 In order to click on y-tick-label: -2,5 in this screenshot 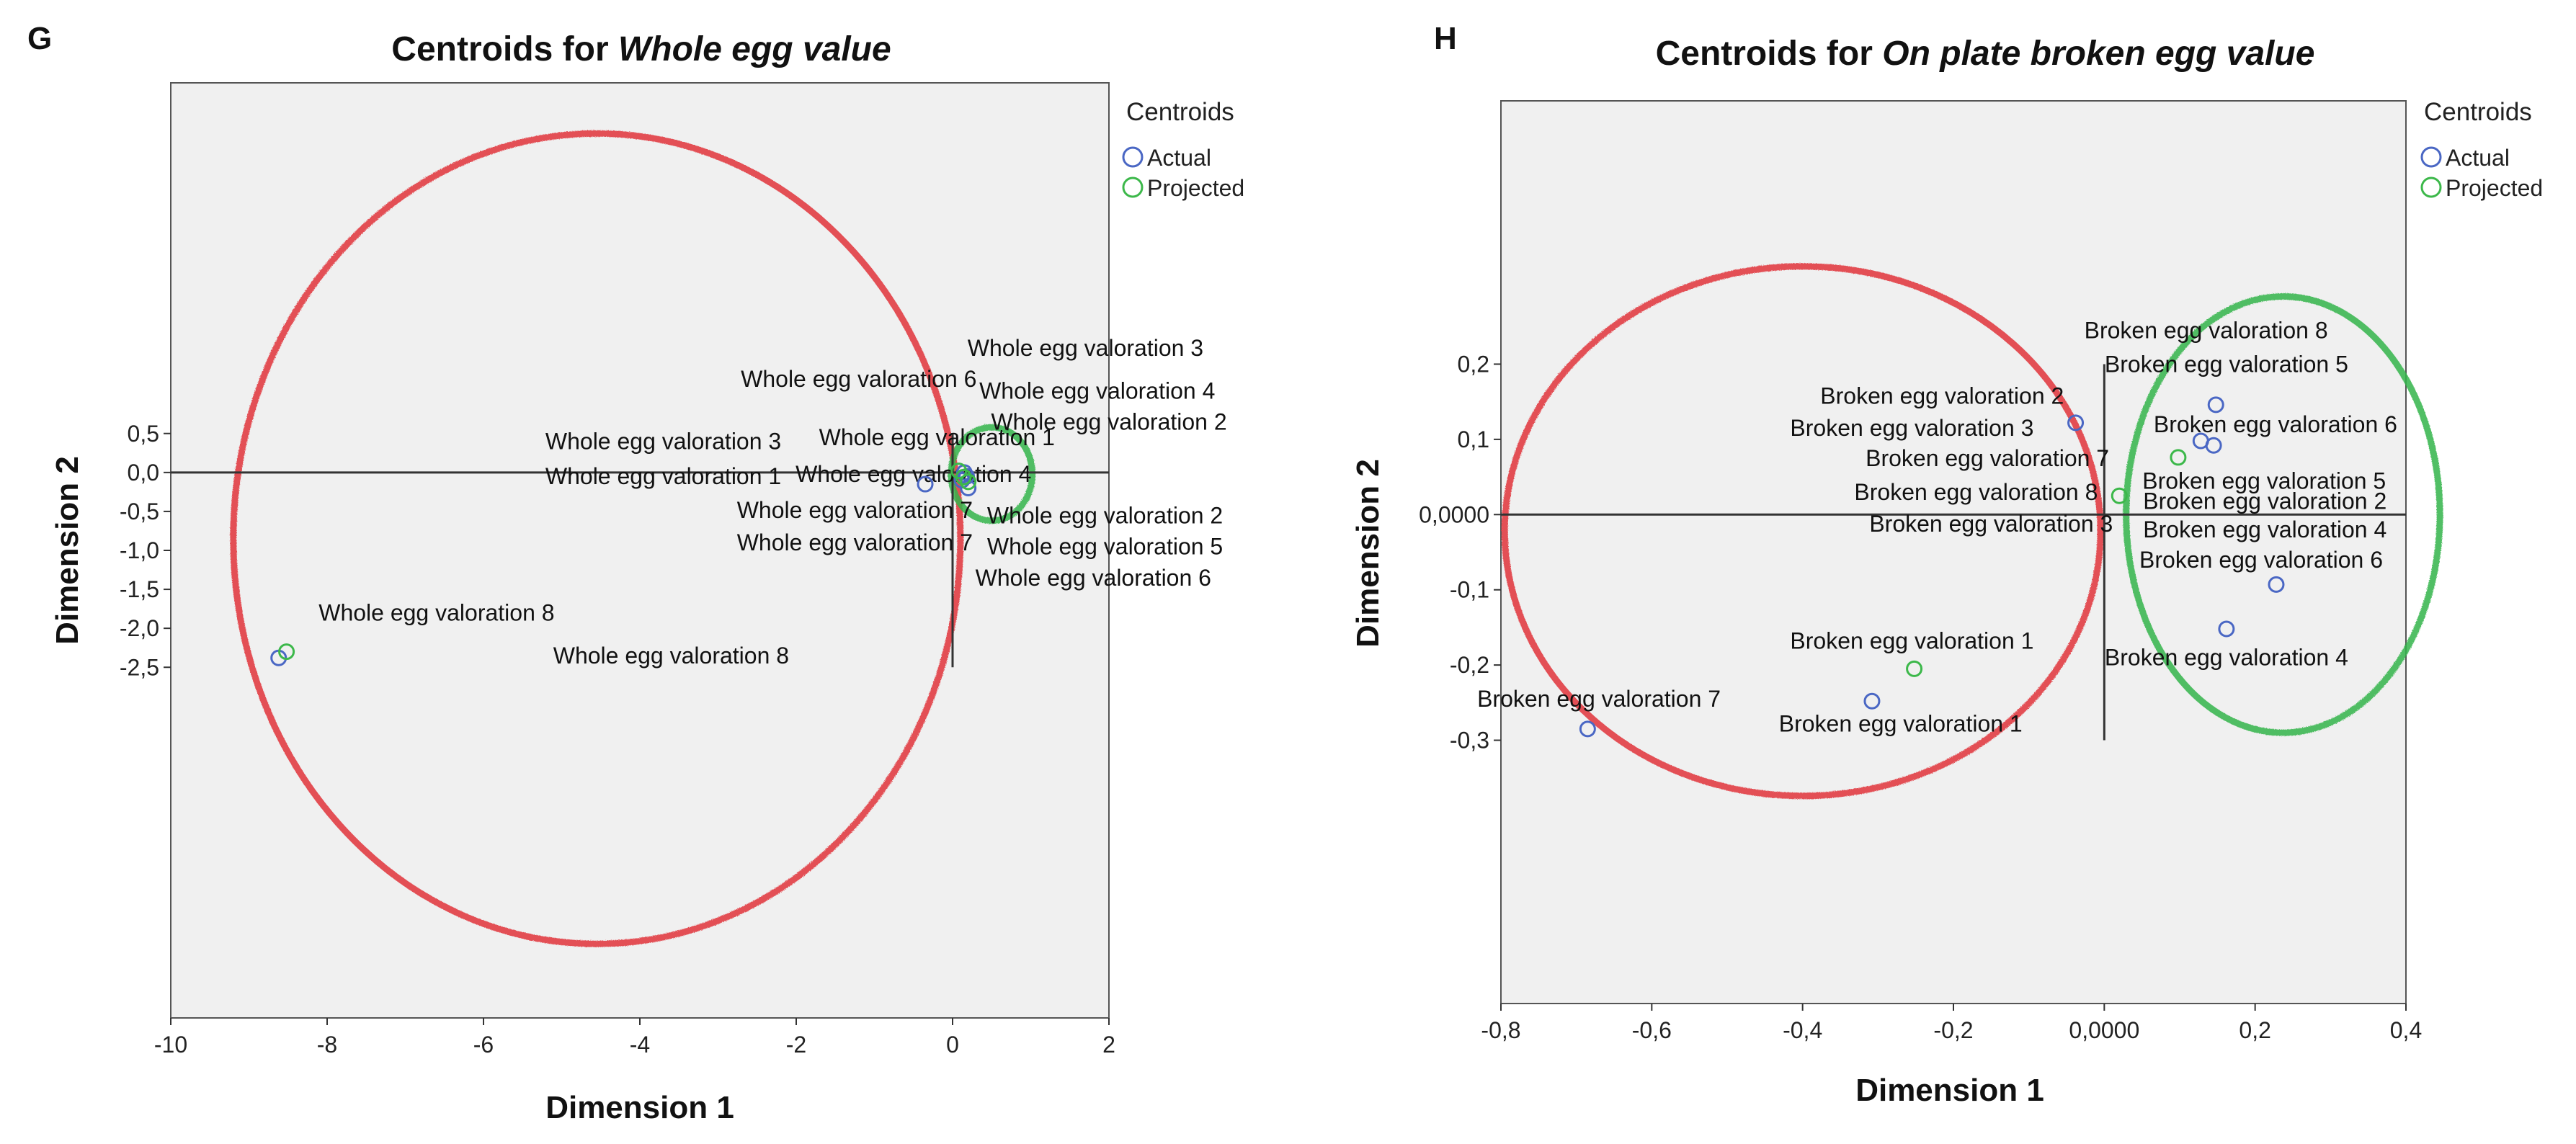, I will do `click(139, 667)`.